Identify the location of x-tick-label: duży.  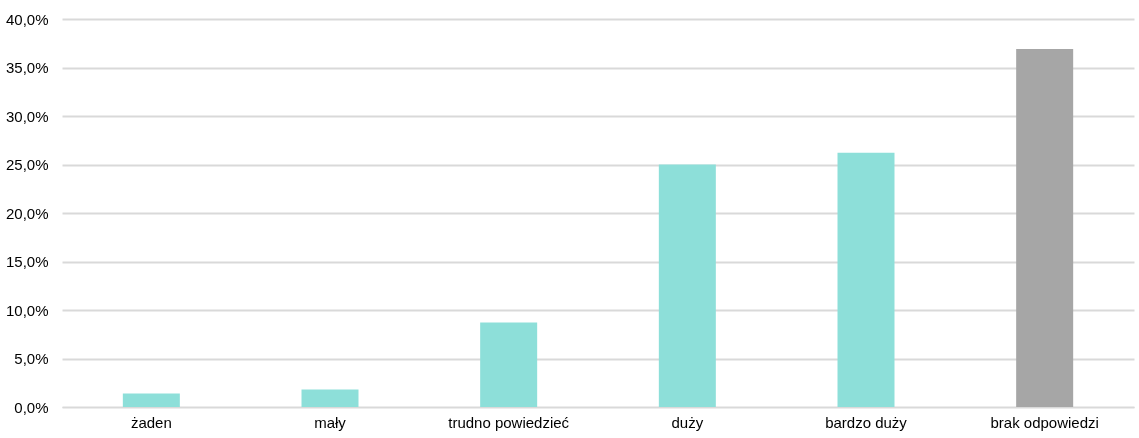
(687, 422).